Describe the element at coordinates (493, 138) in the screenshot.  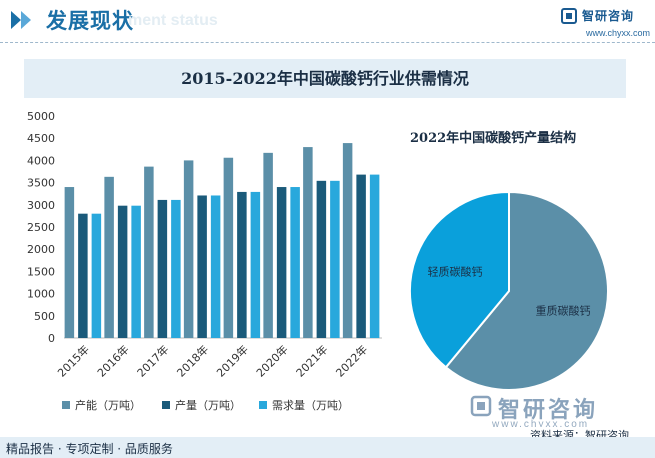
I see `pie-chart-title: 2022年中国碳酸钙产量结构` at that location.